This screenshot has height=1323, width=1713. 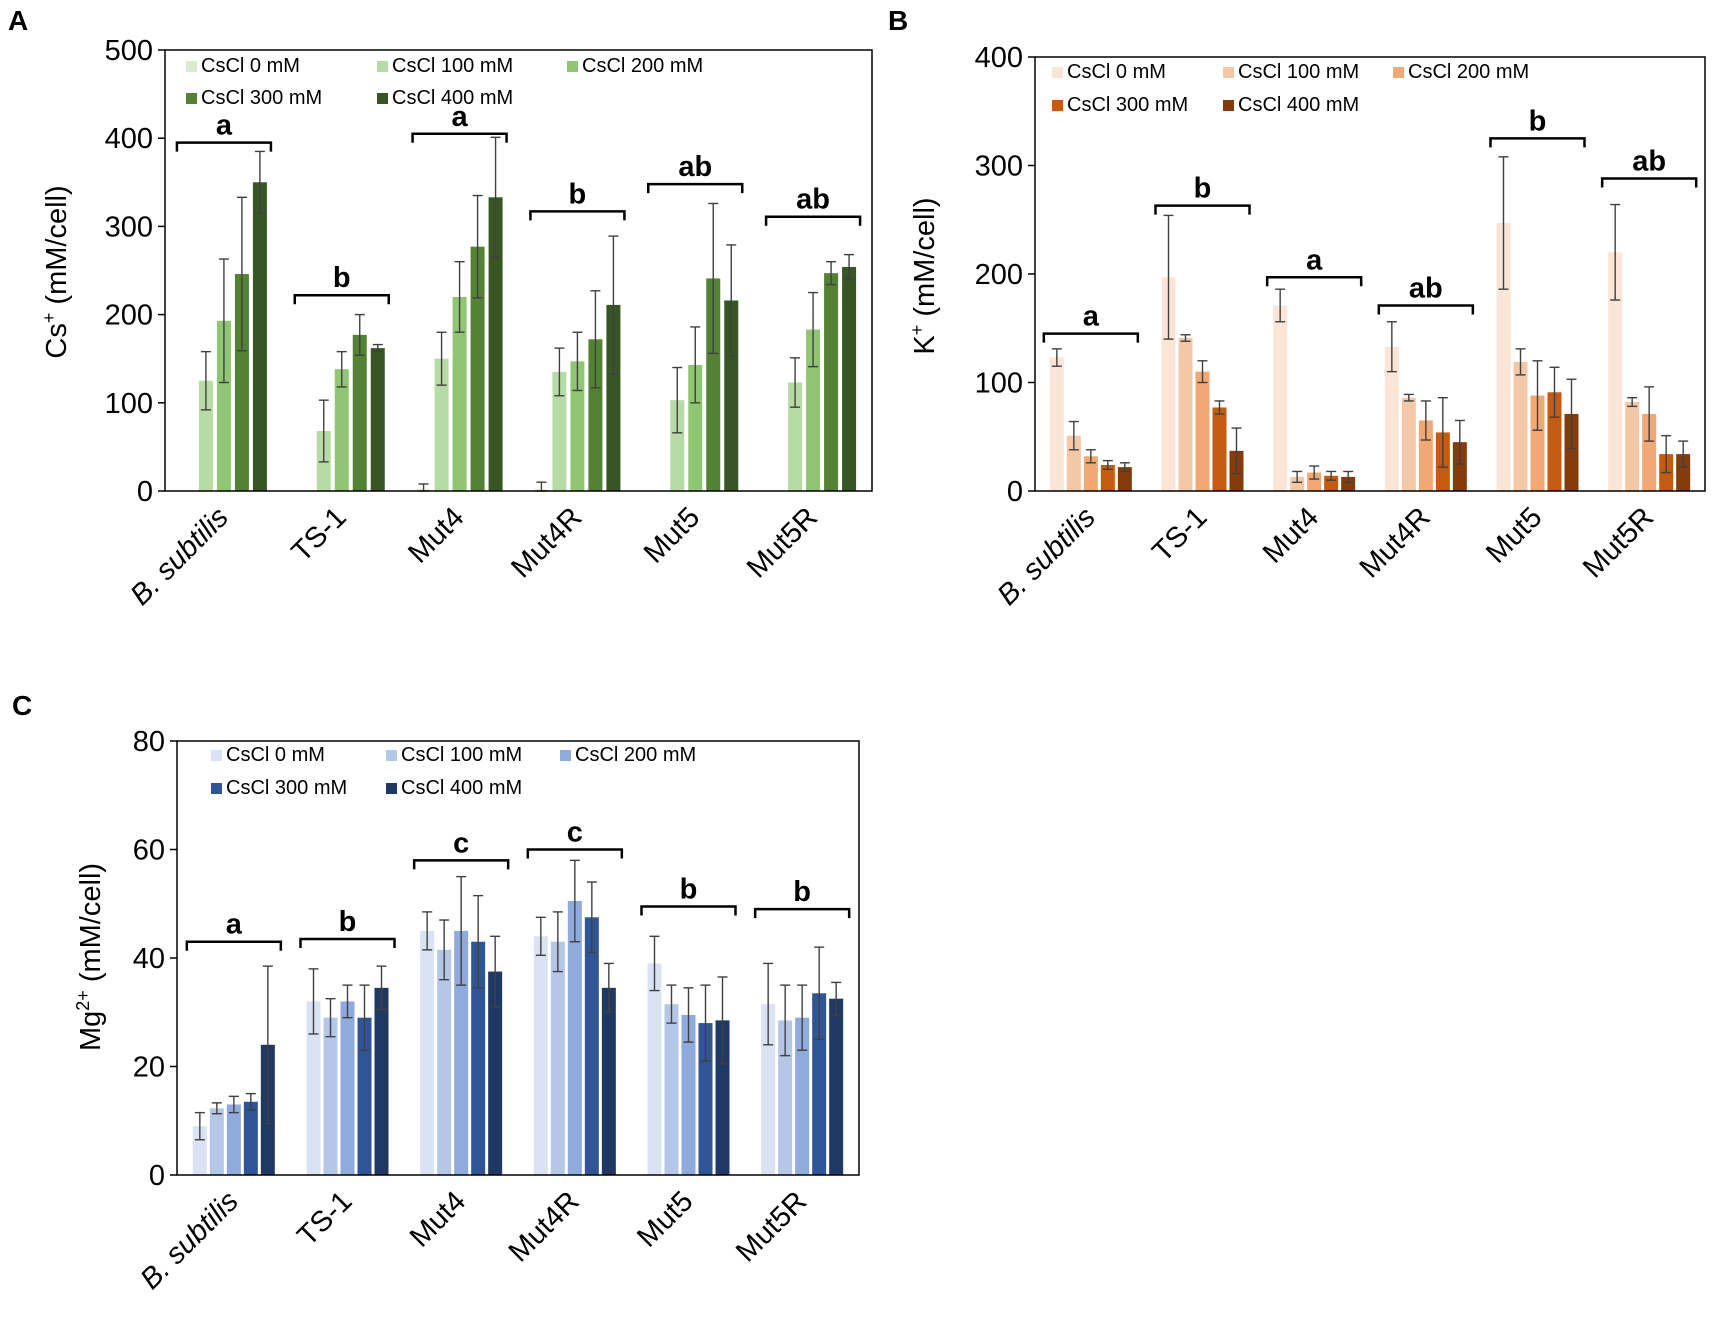 I want to click on panel-c-y-tick-label-2: 40, so click(x=149, y=959).